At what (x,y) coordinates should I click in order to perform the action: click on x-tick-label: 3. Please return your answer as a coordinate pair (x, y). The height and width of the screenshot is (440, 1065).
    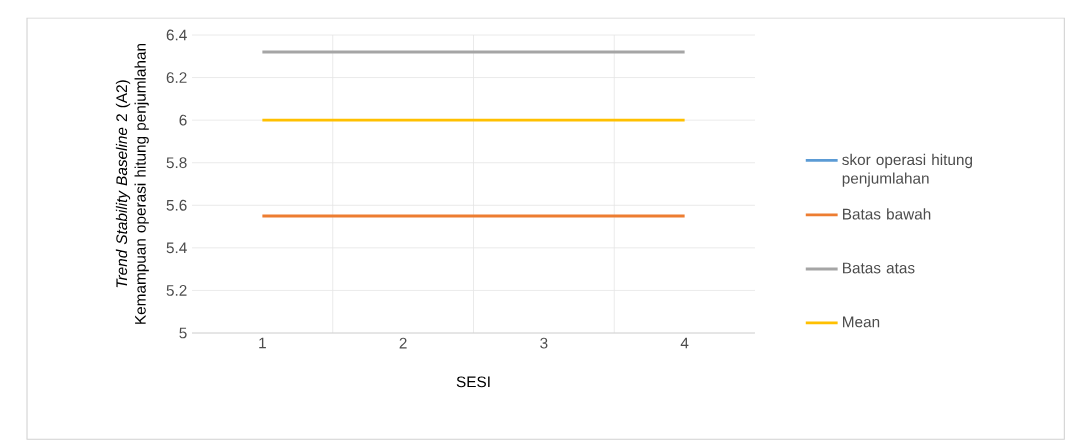
    Looking at the image, I should click on (544, 343).